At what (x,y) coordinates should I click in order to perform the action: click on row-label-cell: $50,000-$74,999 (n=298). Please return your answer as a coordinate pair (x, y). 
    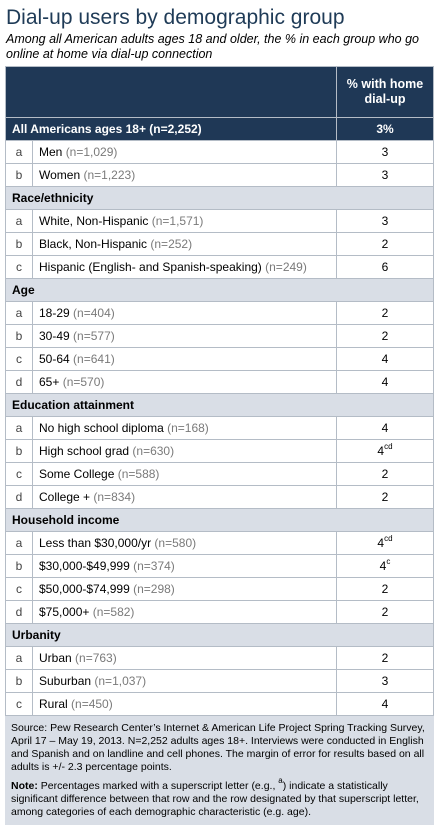
    Looking at the image, I should click on (184, 589).